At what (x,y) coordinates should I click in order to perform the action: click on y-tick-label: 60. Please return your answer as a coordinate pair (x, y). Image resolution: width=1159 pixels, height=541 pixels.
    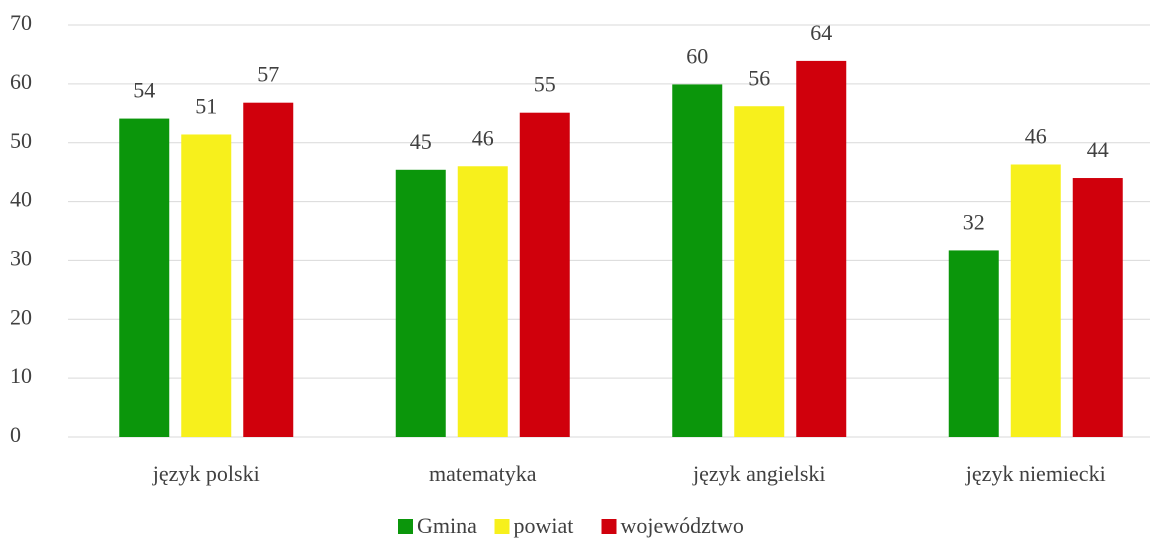
    Looking at the image, I should click on (21, 81).